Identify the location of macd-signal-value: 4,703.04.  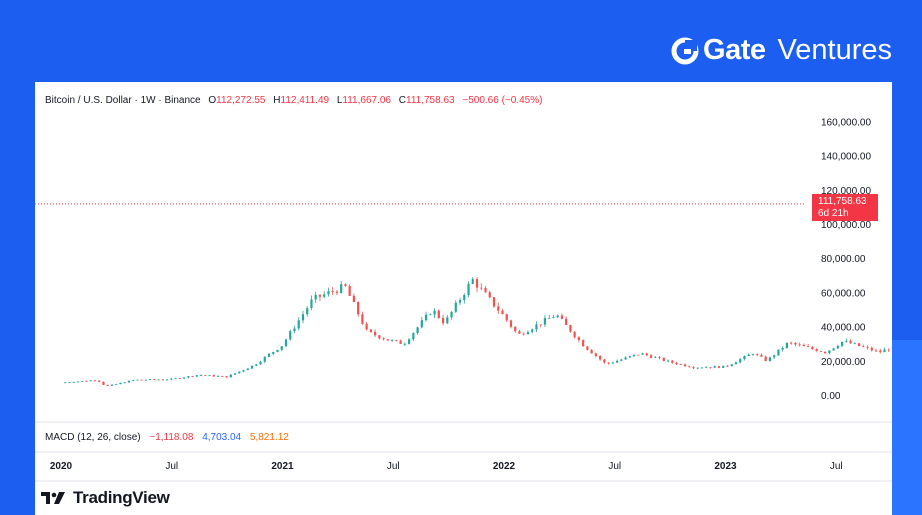
(222, 437).